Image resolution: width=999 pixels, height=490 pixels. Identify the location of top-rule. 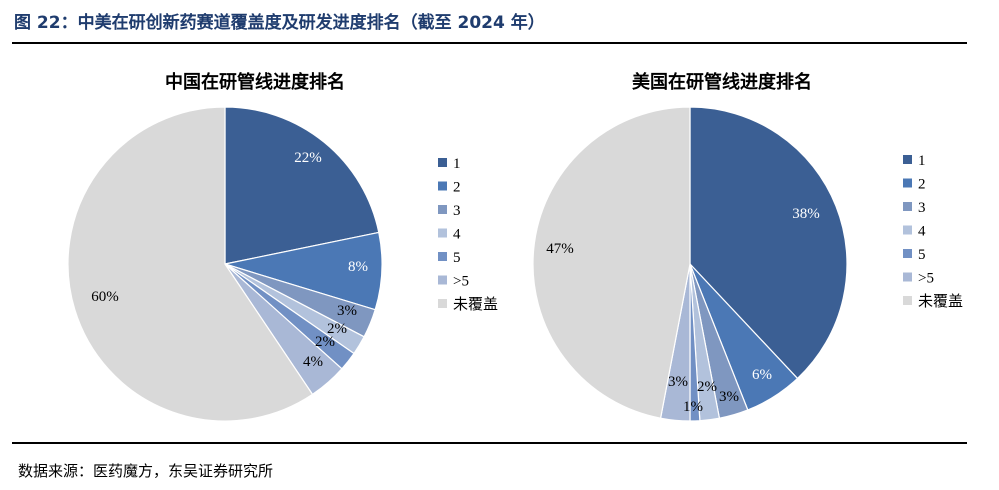
(489, 43).